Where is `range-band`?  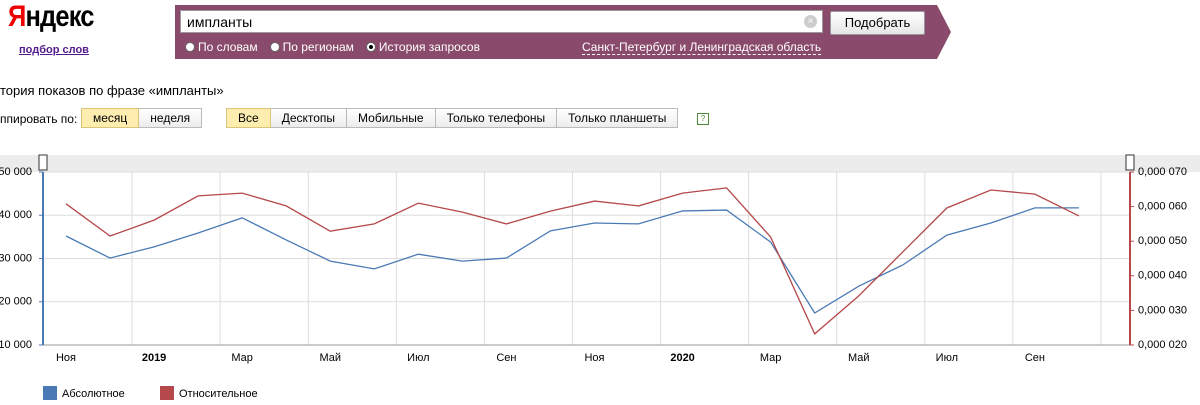 range-band is located at coordinates (600, 163).